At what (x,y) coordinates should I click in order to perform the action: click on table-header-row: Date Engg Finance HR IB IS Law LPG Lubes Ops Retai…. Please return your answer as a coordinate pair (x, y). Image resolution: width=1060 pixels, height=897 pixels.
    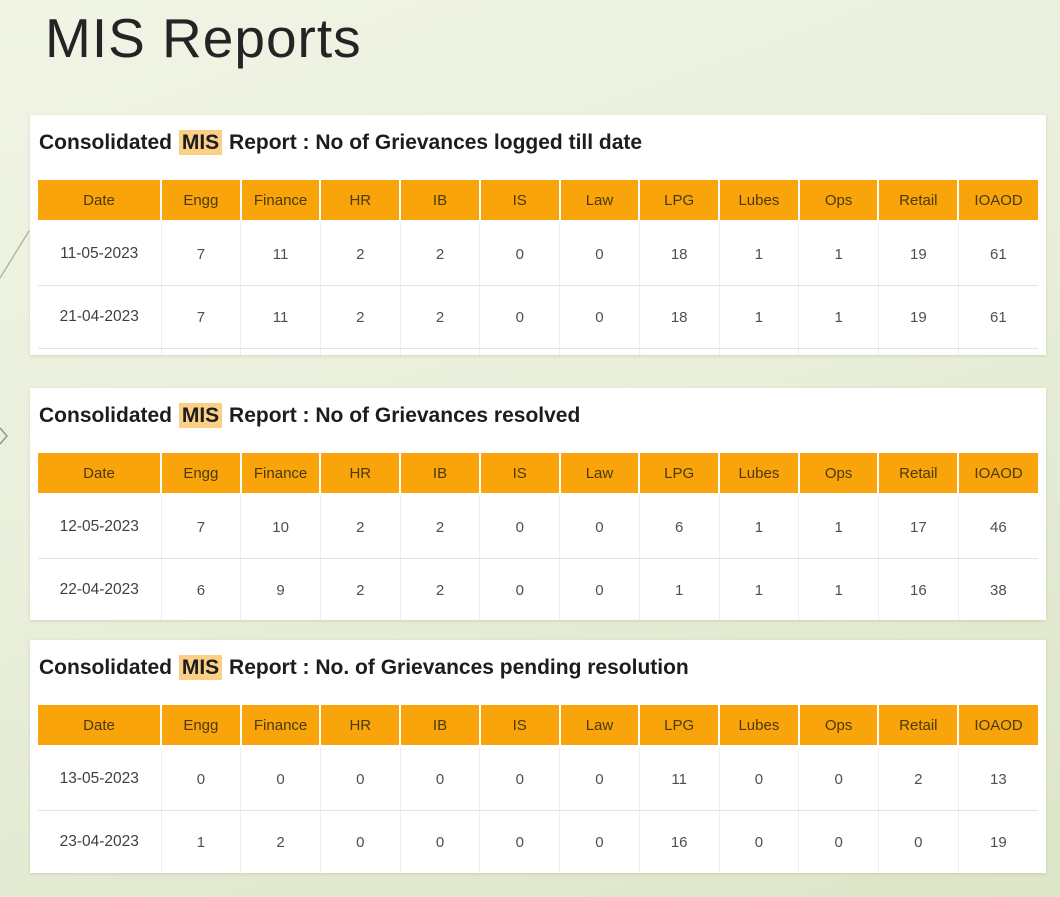
    Looking at the image, I should click on (538, 474).